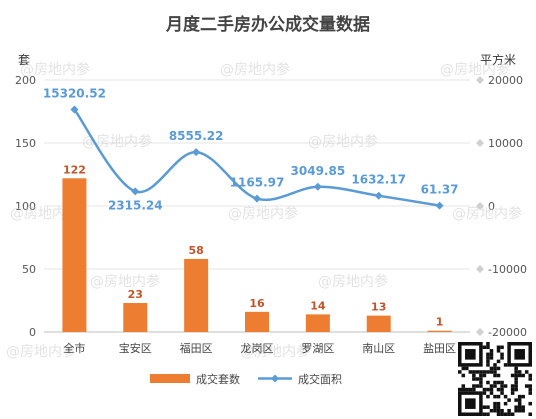  What do you see at coordinates (378, 180) in the screenshot?
I see `line-data-label: 1632.17` at bounding box center [378, 180].